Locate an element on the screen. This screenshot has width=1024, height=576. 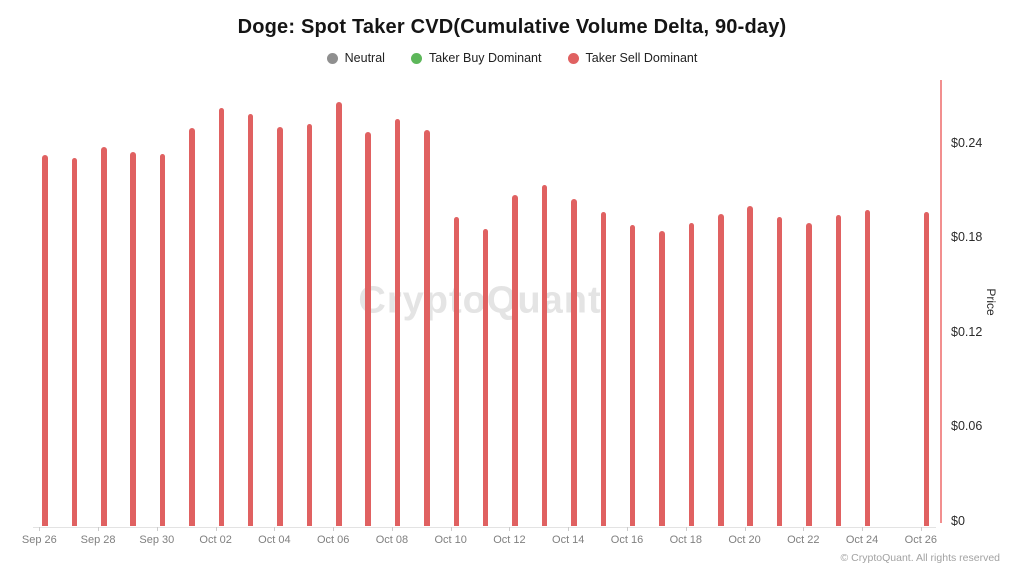
x-axis-line is located at coordinates (484, 527).